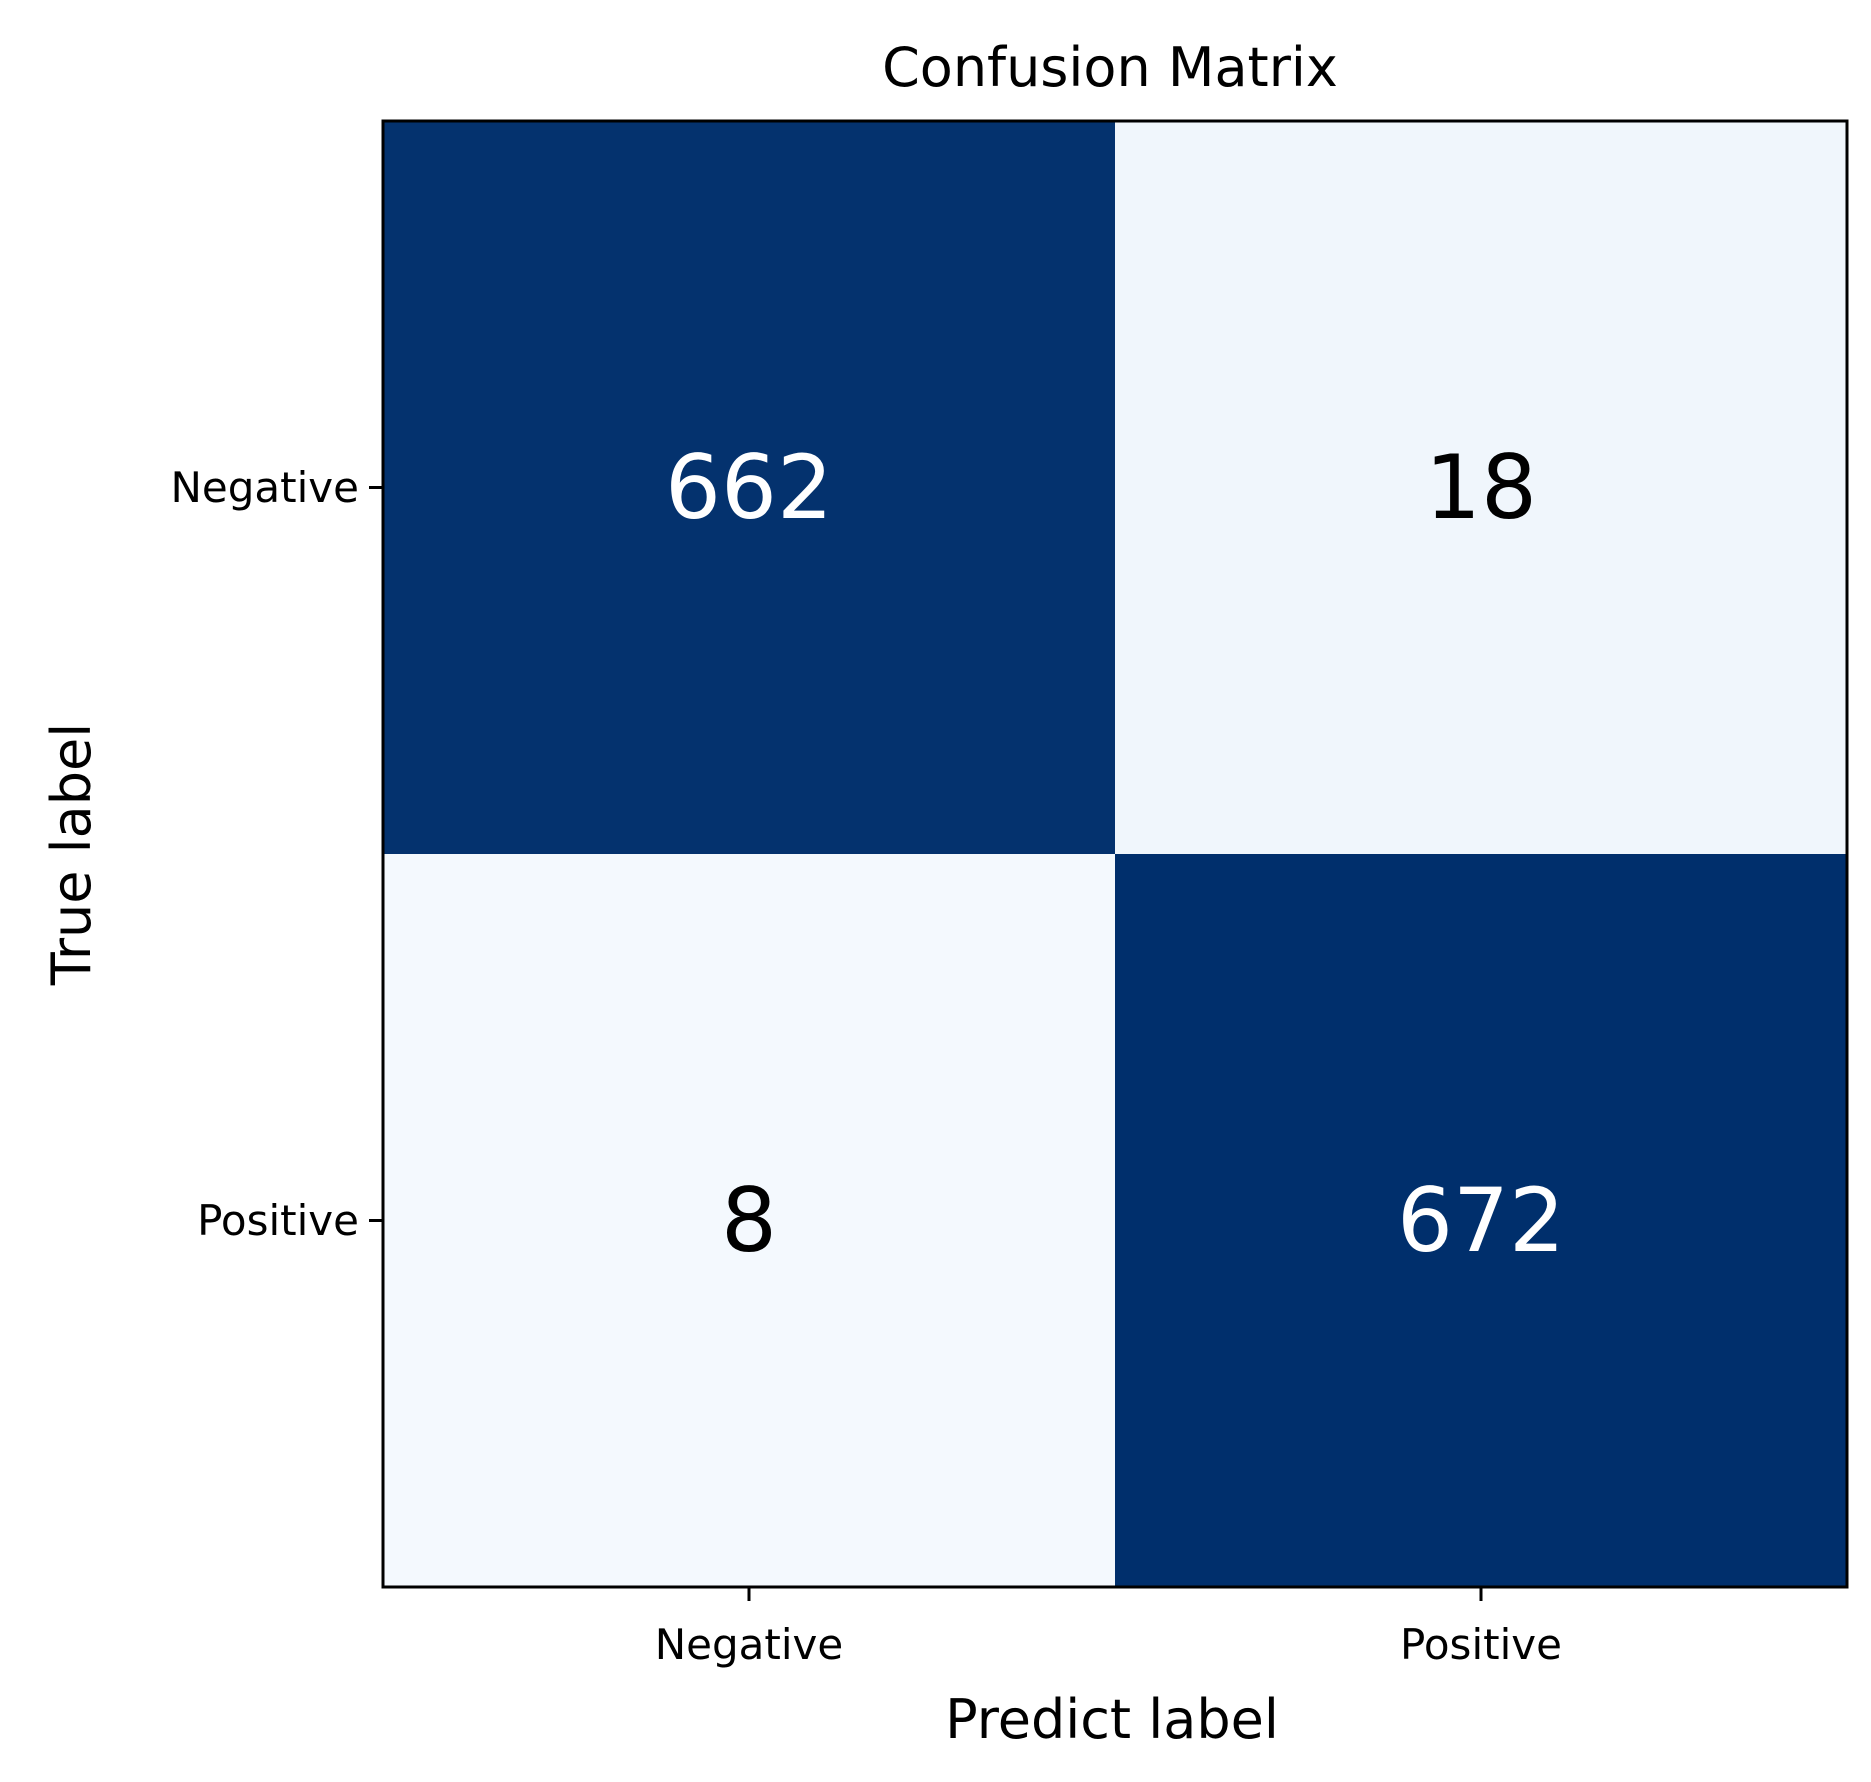 The width and height of the screenshot is (1871, 1782). Describe the element at coordinates (278, 1220) in the screenshot. I see `y-tick-label: Positive` at that location.